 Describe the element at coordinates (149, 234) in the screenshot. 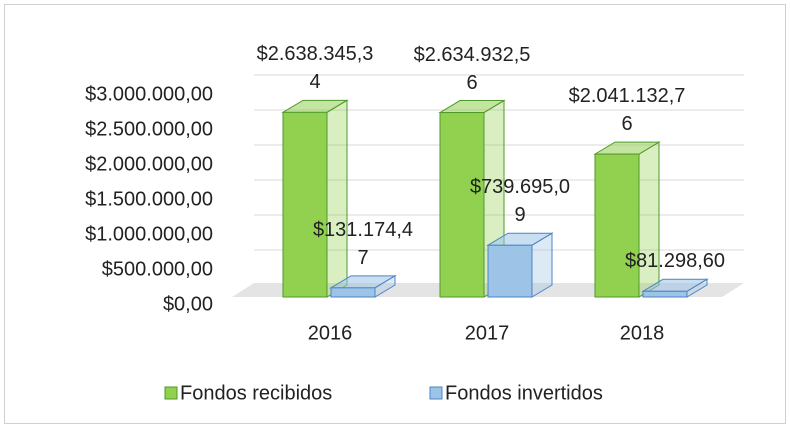

I see `y-tick-label: $1.000.000,00` at that location.